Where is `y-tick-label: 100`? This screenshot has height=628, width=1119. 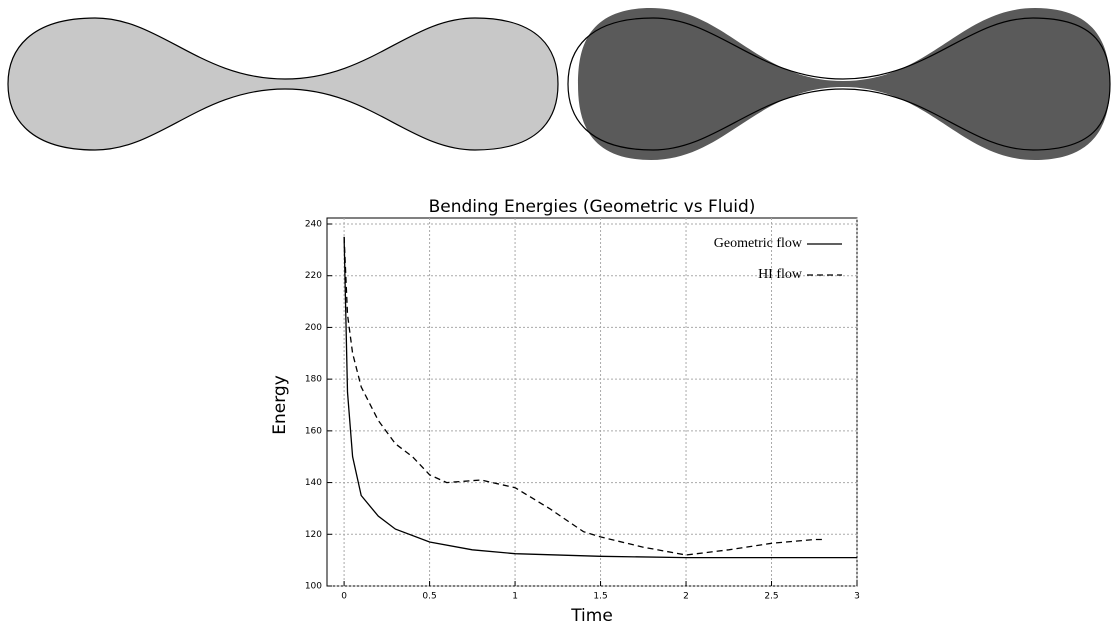
y-tick-label: 100 is located at coordinates (313, 587).